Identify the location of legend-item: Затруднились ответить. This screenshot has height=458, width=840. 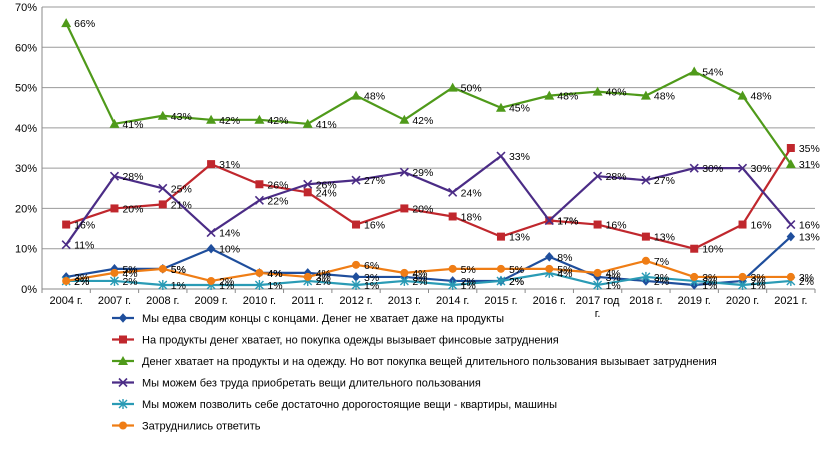
(186, 427).